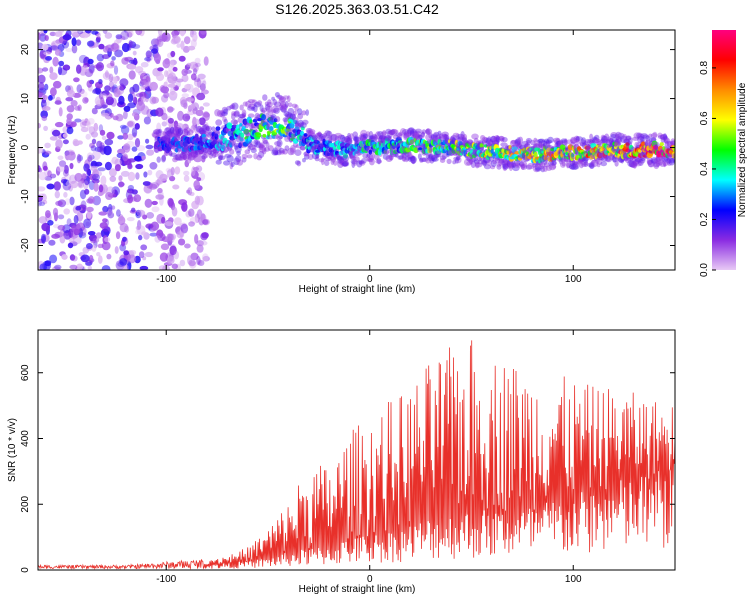  Describe the element at coordinates (25, 438) in the screenshot. I see `y-tick-label: 400` at that location.